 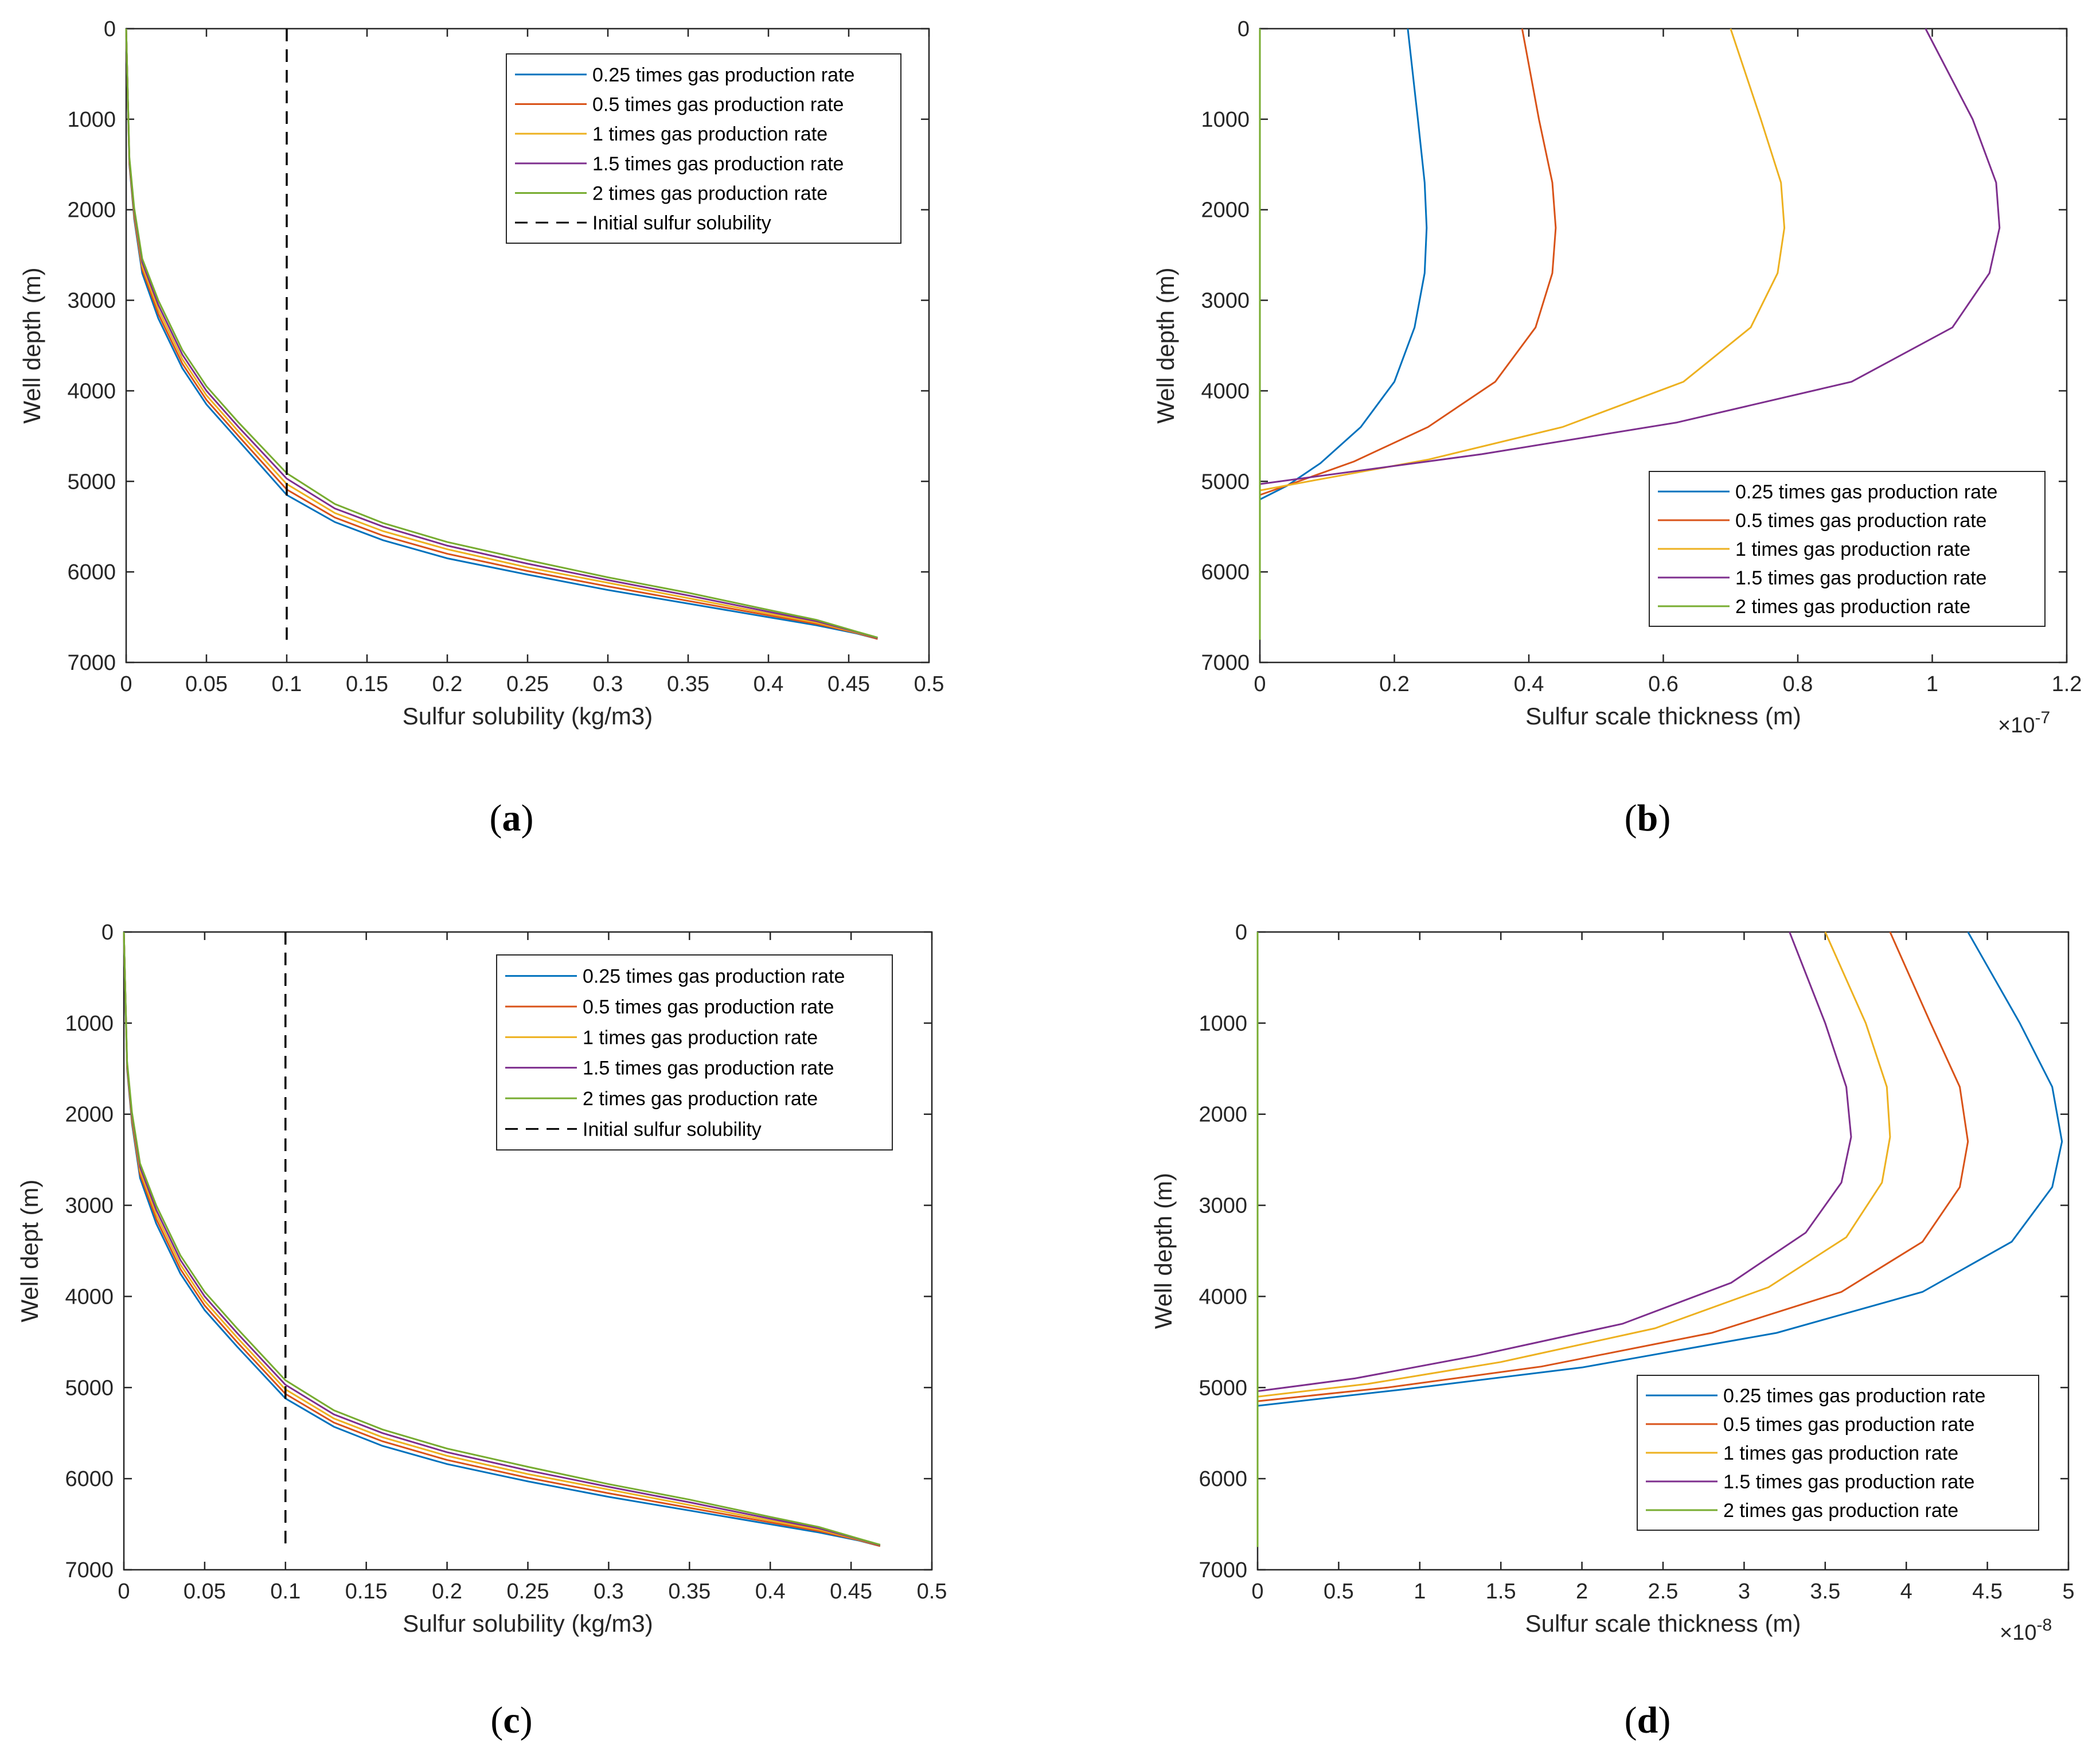 What do you see at coordinates (1848, 1482) in the screenshot?
I see `legend-label-d-3: 1.5 times gas production rate` at bounding box center [1848, 1482].